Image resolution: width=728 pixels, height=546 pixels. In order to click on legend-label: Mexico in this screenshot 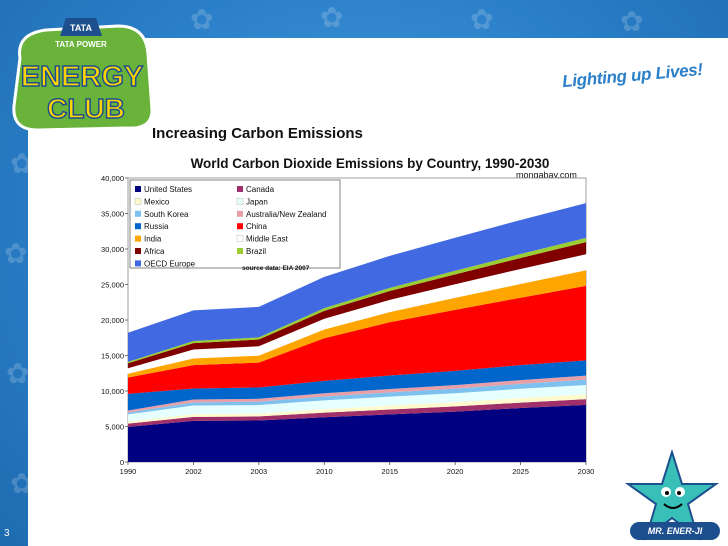, I will do `click(157, 201)`.